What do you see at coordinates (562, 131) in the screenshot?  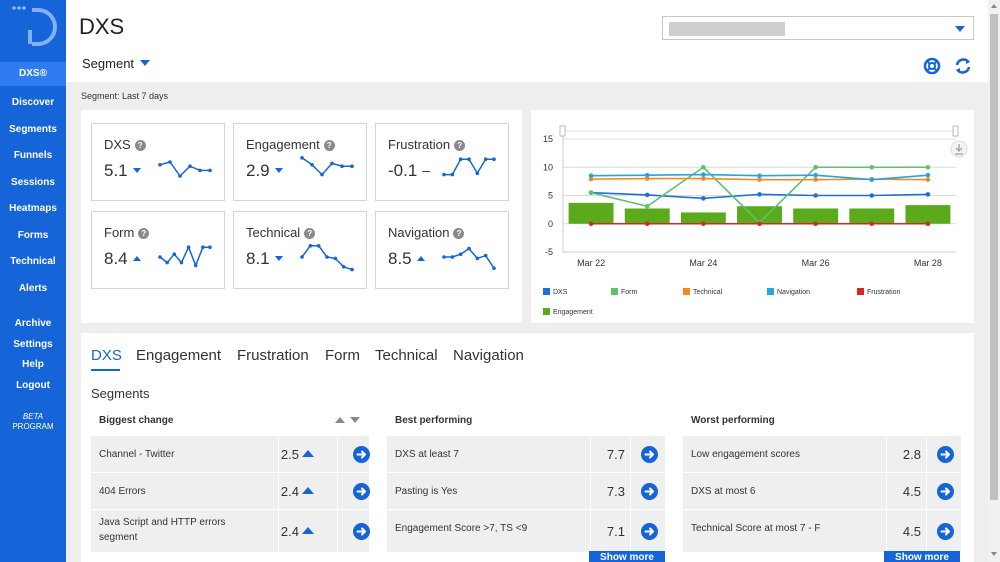 I see `range-handle-left` at bounding box center [562, 131].